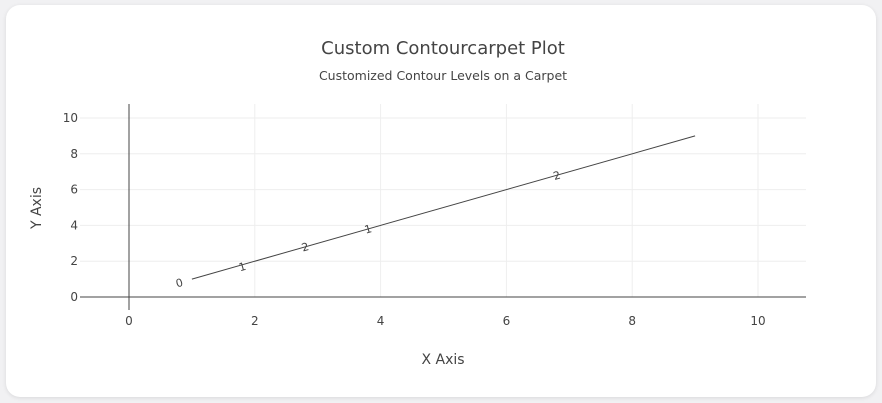  What do you see at coordinates (74, 154) in the screenshot?
I see `y-tick-label: 8` at bounding box center [74, 154].